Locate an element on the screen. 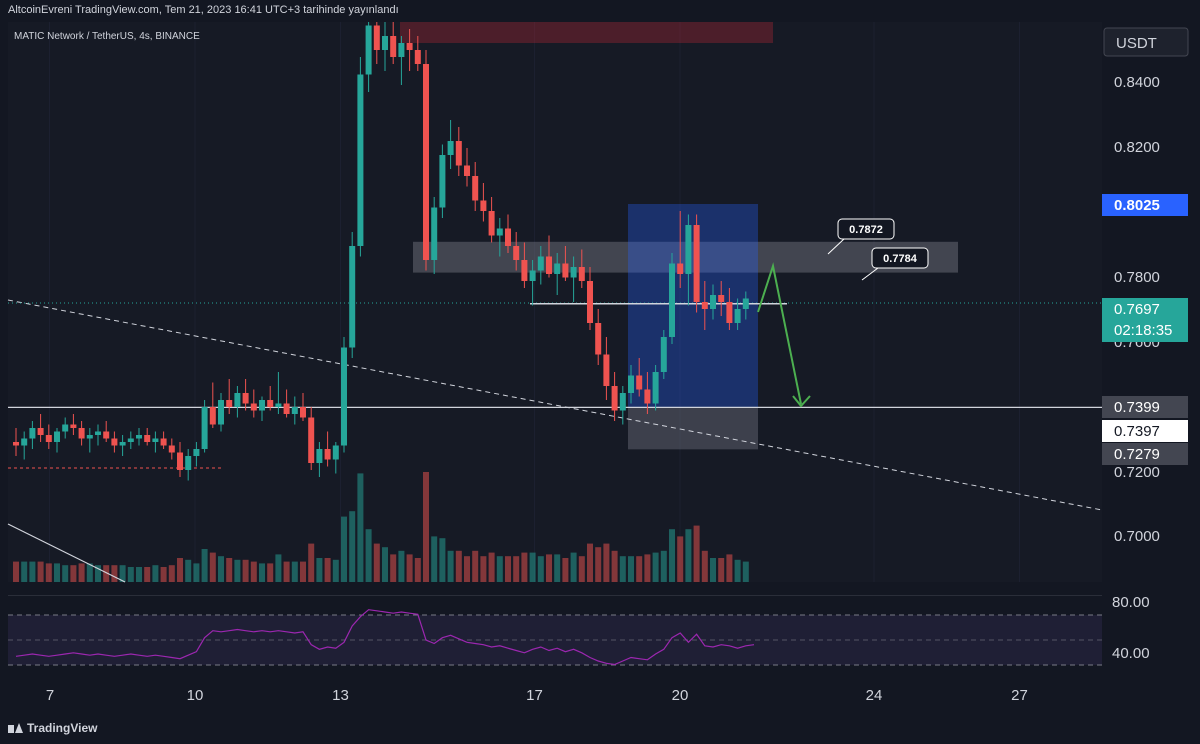 The width and height of the screenshot is (1200, 744). tradingview-logo: TradingView is located at coordinates (52, 728).